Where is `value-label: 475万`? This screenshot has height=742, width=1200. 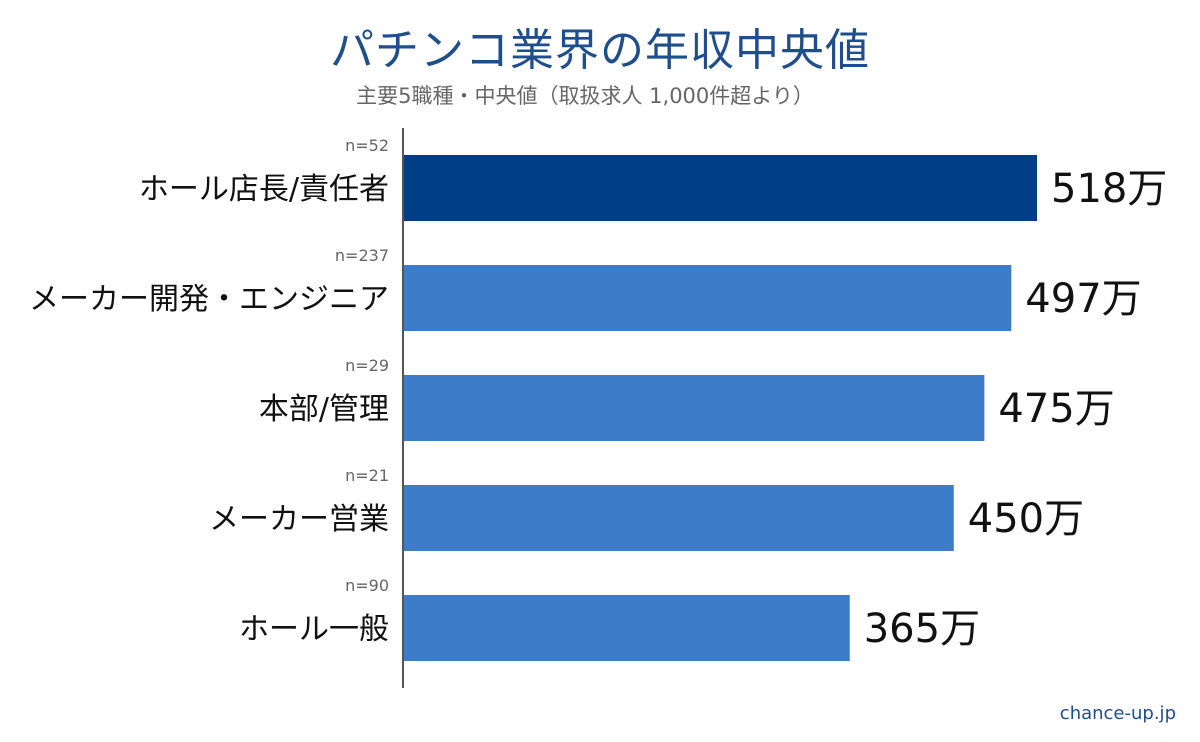
value-label: 475万 is located at coordinates (1056, 409).